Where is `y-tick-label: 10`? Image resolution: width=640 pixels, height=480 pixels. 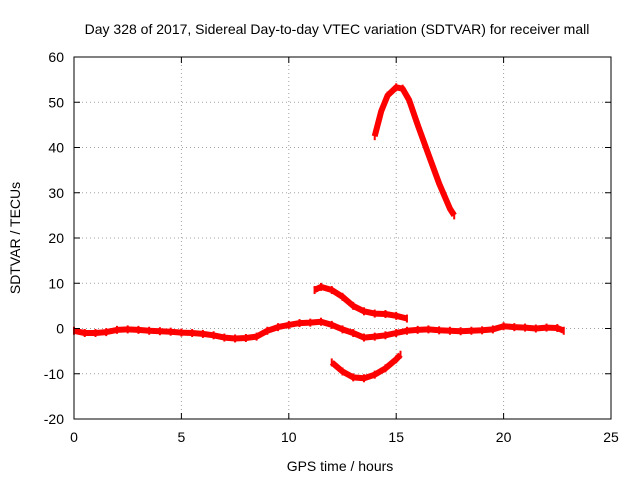
y-tick-label: 10 is located at coordinates (56, 283).